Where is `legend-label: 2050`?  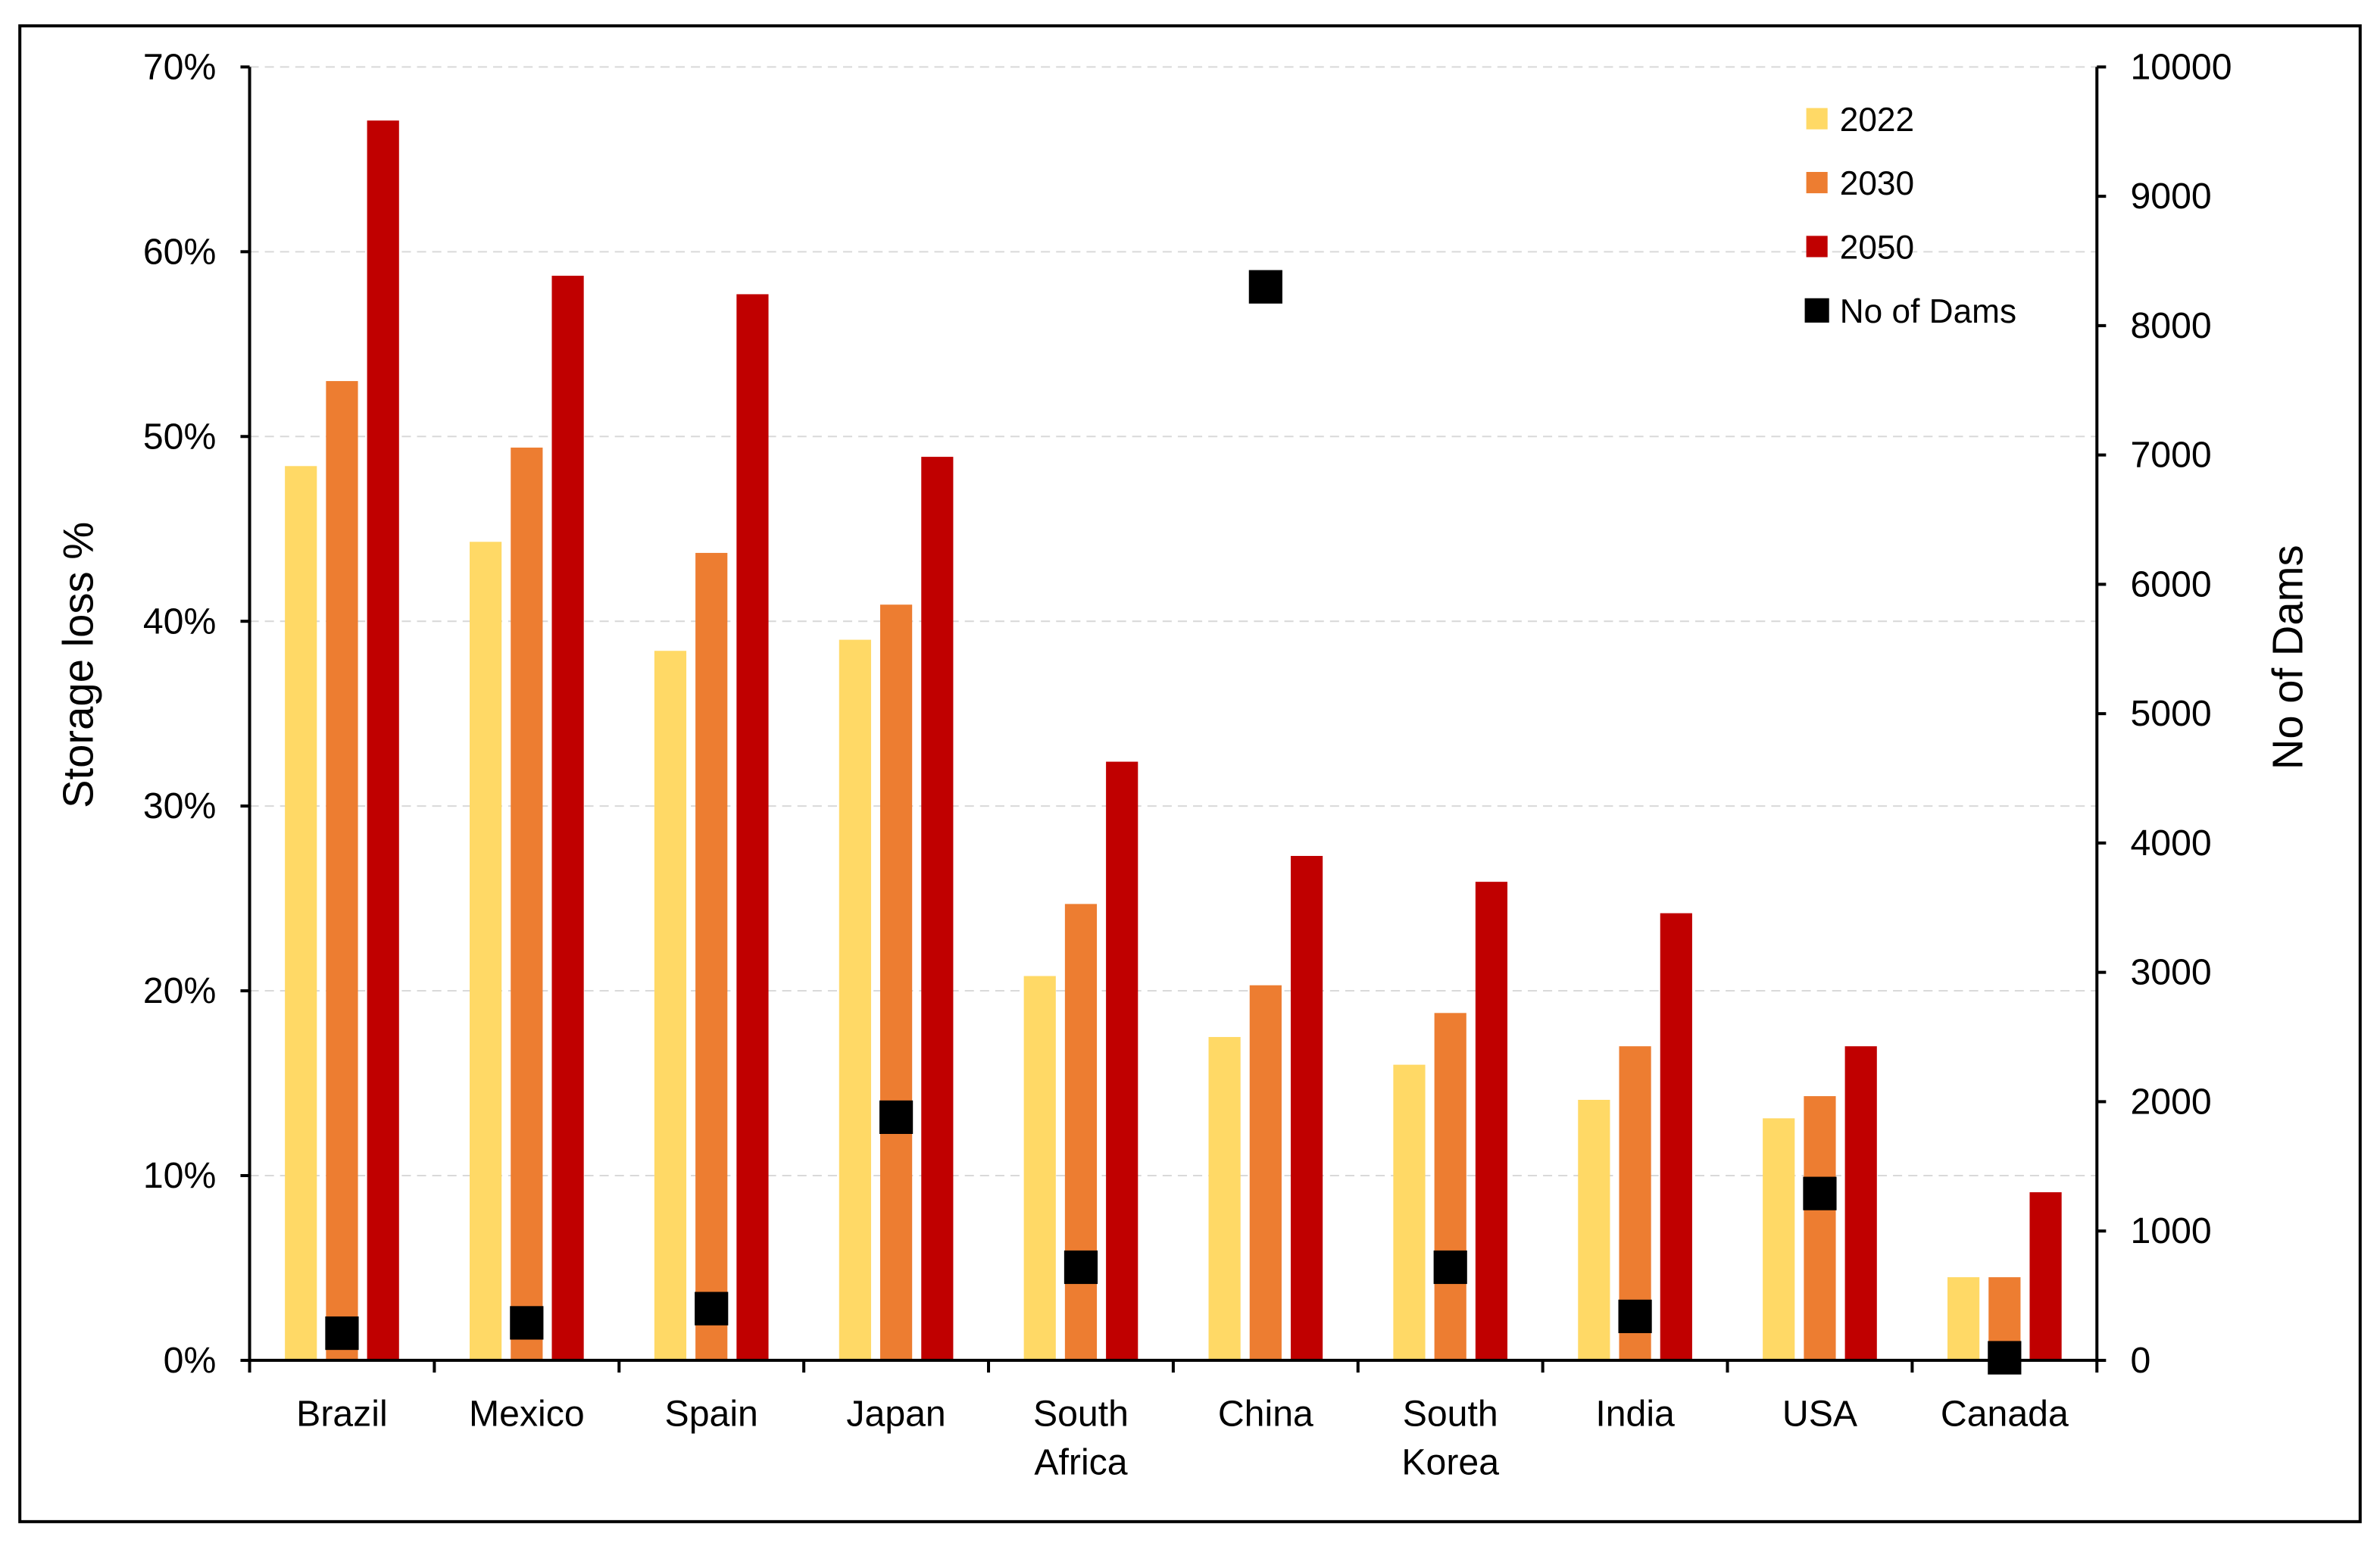 legend-label: 2050 is located at coordinates (1877, 249).